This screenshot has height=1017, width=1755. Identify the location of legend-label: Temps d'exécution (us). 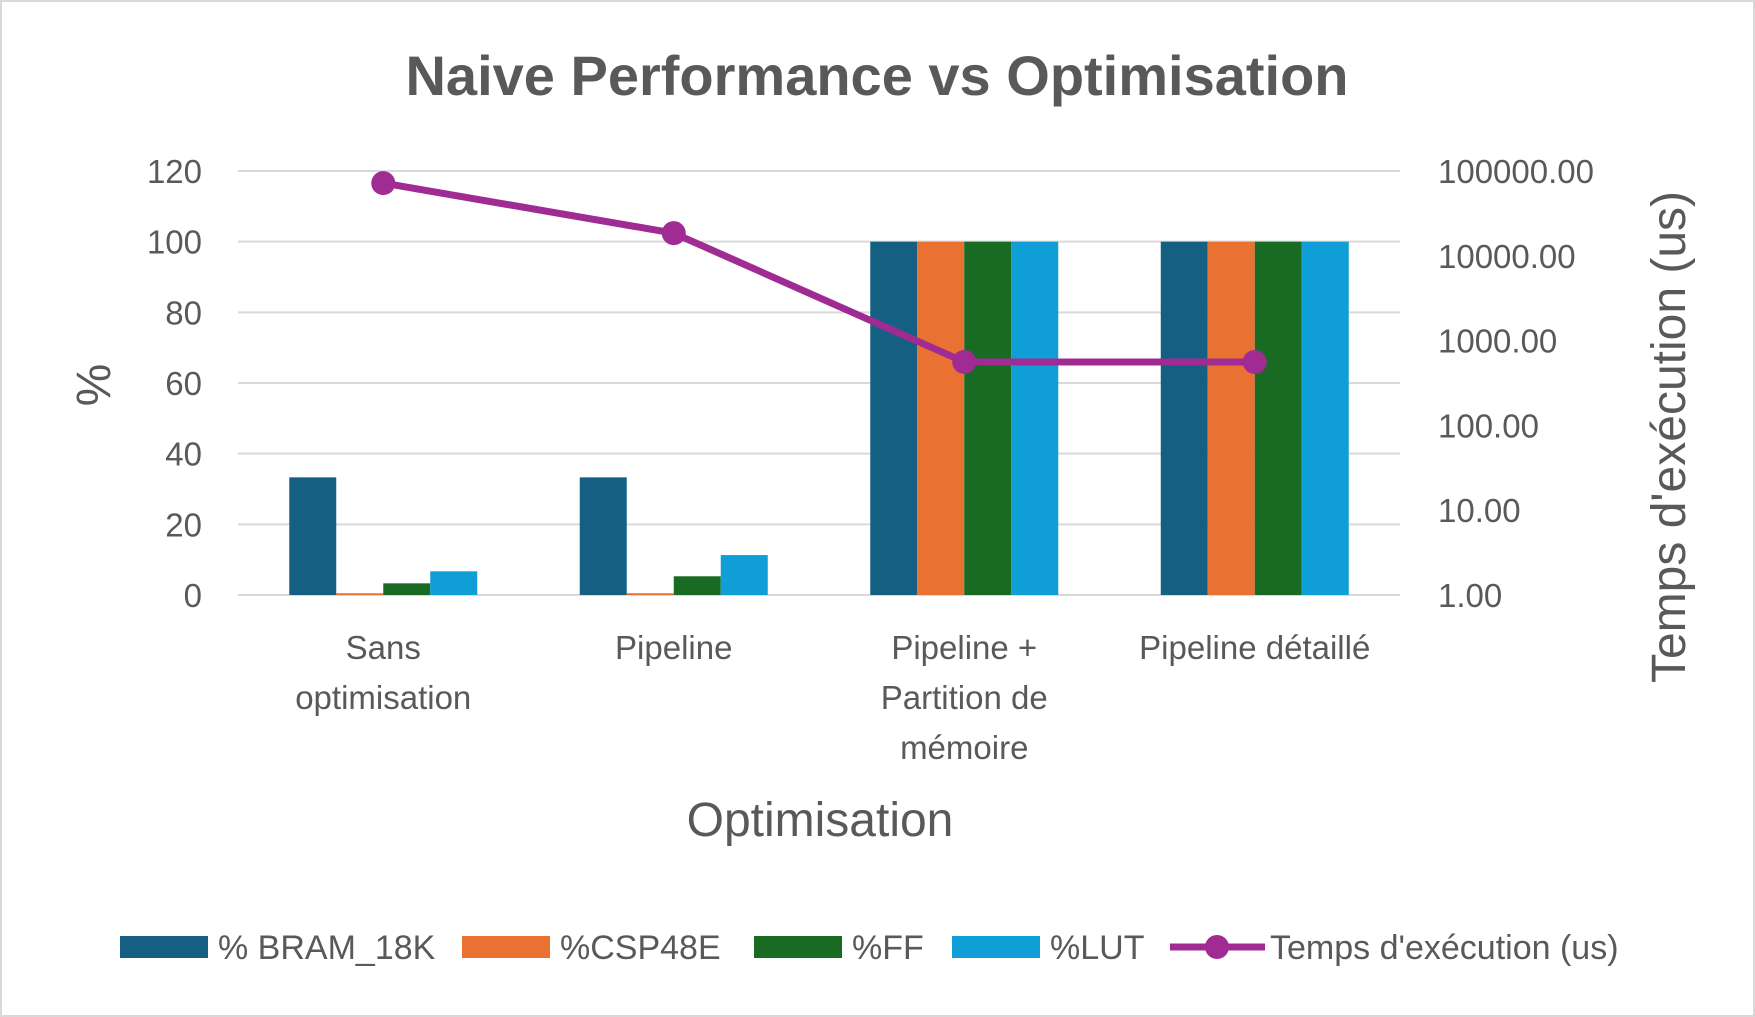
(1444, 948).